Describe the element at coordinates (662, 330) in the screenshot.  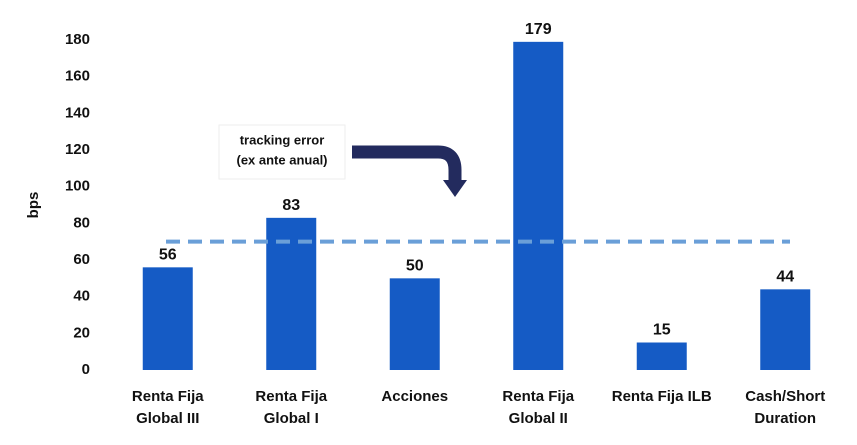
I see `data-label: 15` at that location.